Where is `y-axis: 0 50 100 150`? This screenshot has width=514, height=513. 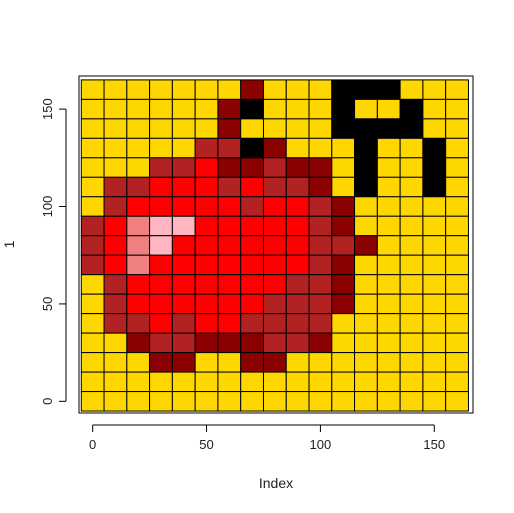
y-axis: 0 50 100 150 is located at coordinates (53, 251).